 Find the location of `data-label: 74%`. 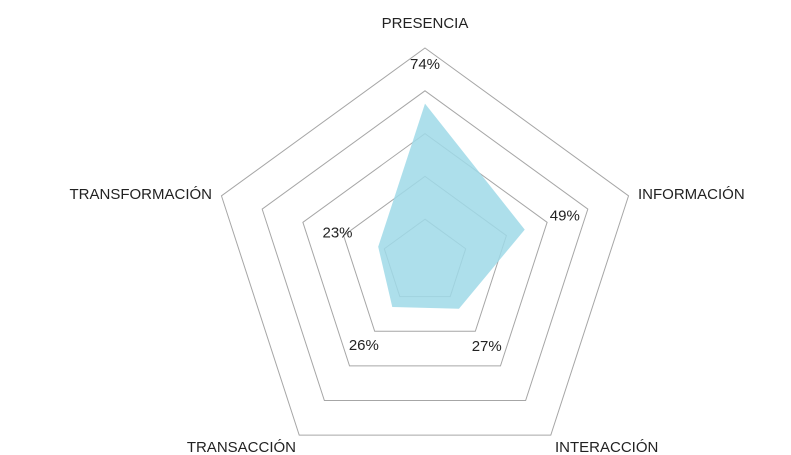

data-label: 74% is located at coordinates (425, 64).